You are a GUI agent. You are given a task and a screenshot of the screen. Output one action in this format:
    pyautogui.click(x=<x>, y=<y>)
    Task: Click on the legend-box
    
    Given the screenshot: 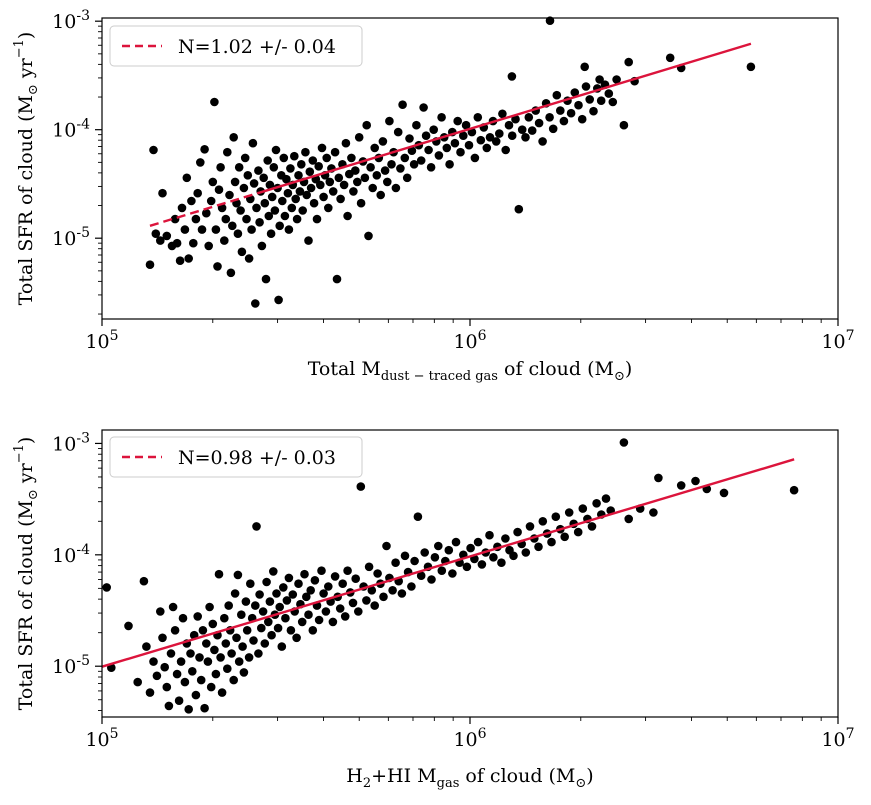 What is the action you would take?
    pyautogui.click(x=236, y=457)
    